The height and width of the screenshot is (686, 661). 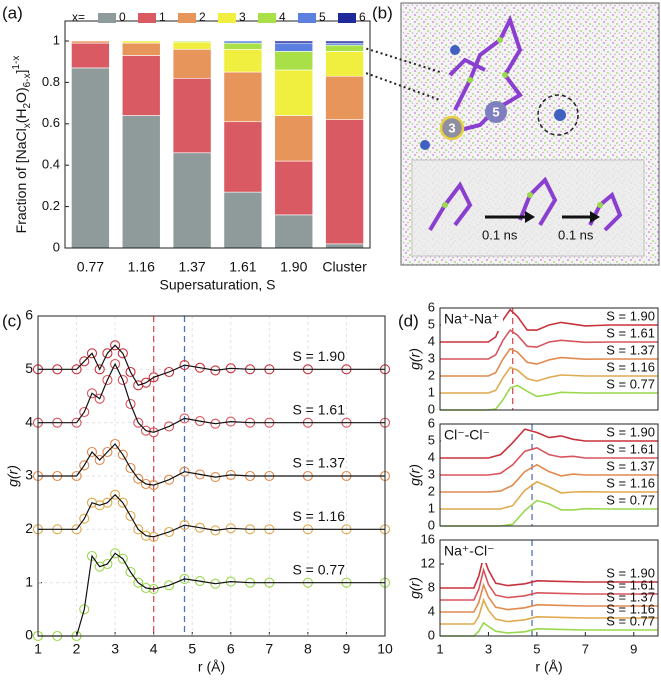 What do you see at coordinates (78, 17) in the screenshot?
I see `legend-title: x=` at bounding box center [78, 17].